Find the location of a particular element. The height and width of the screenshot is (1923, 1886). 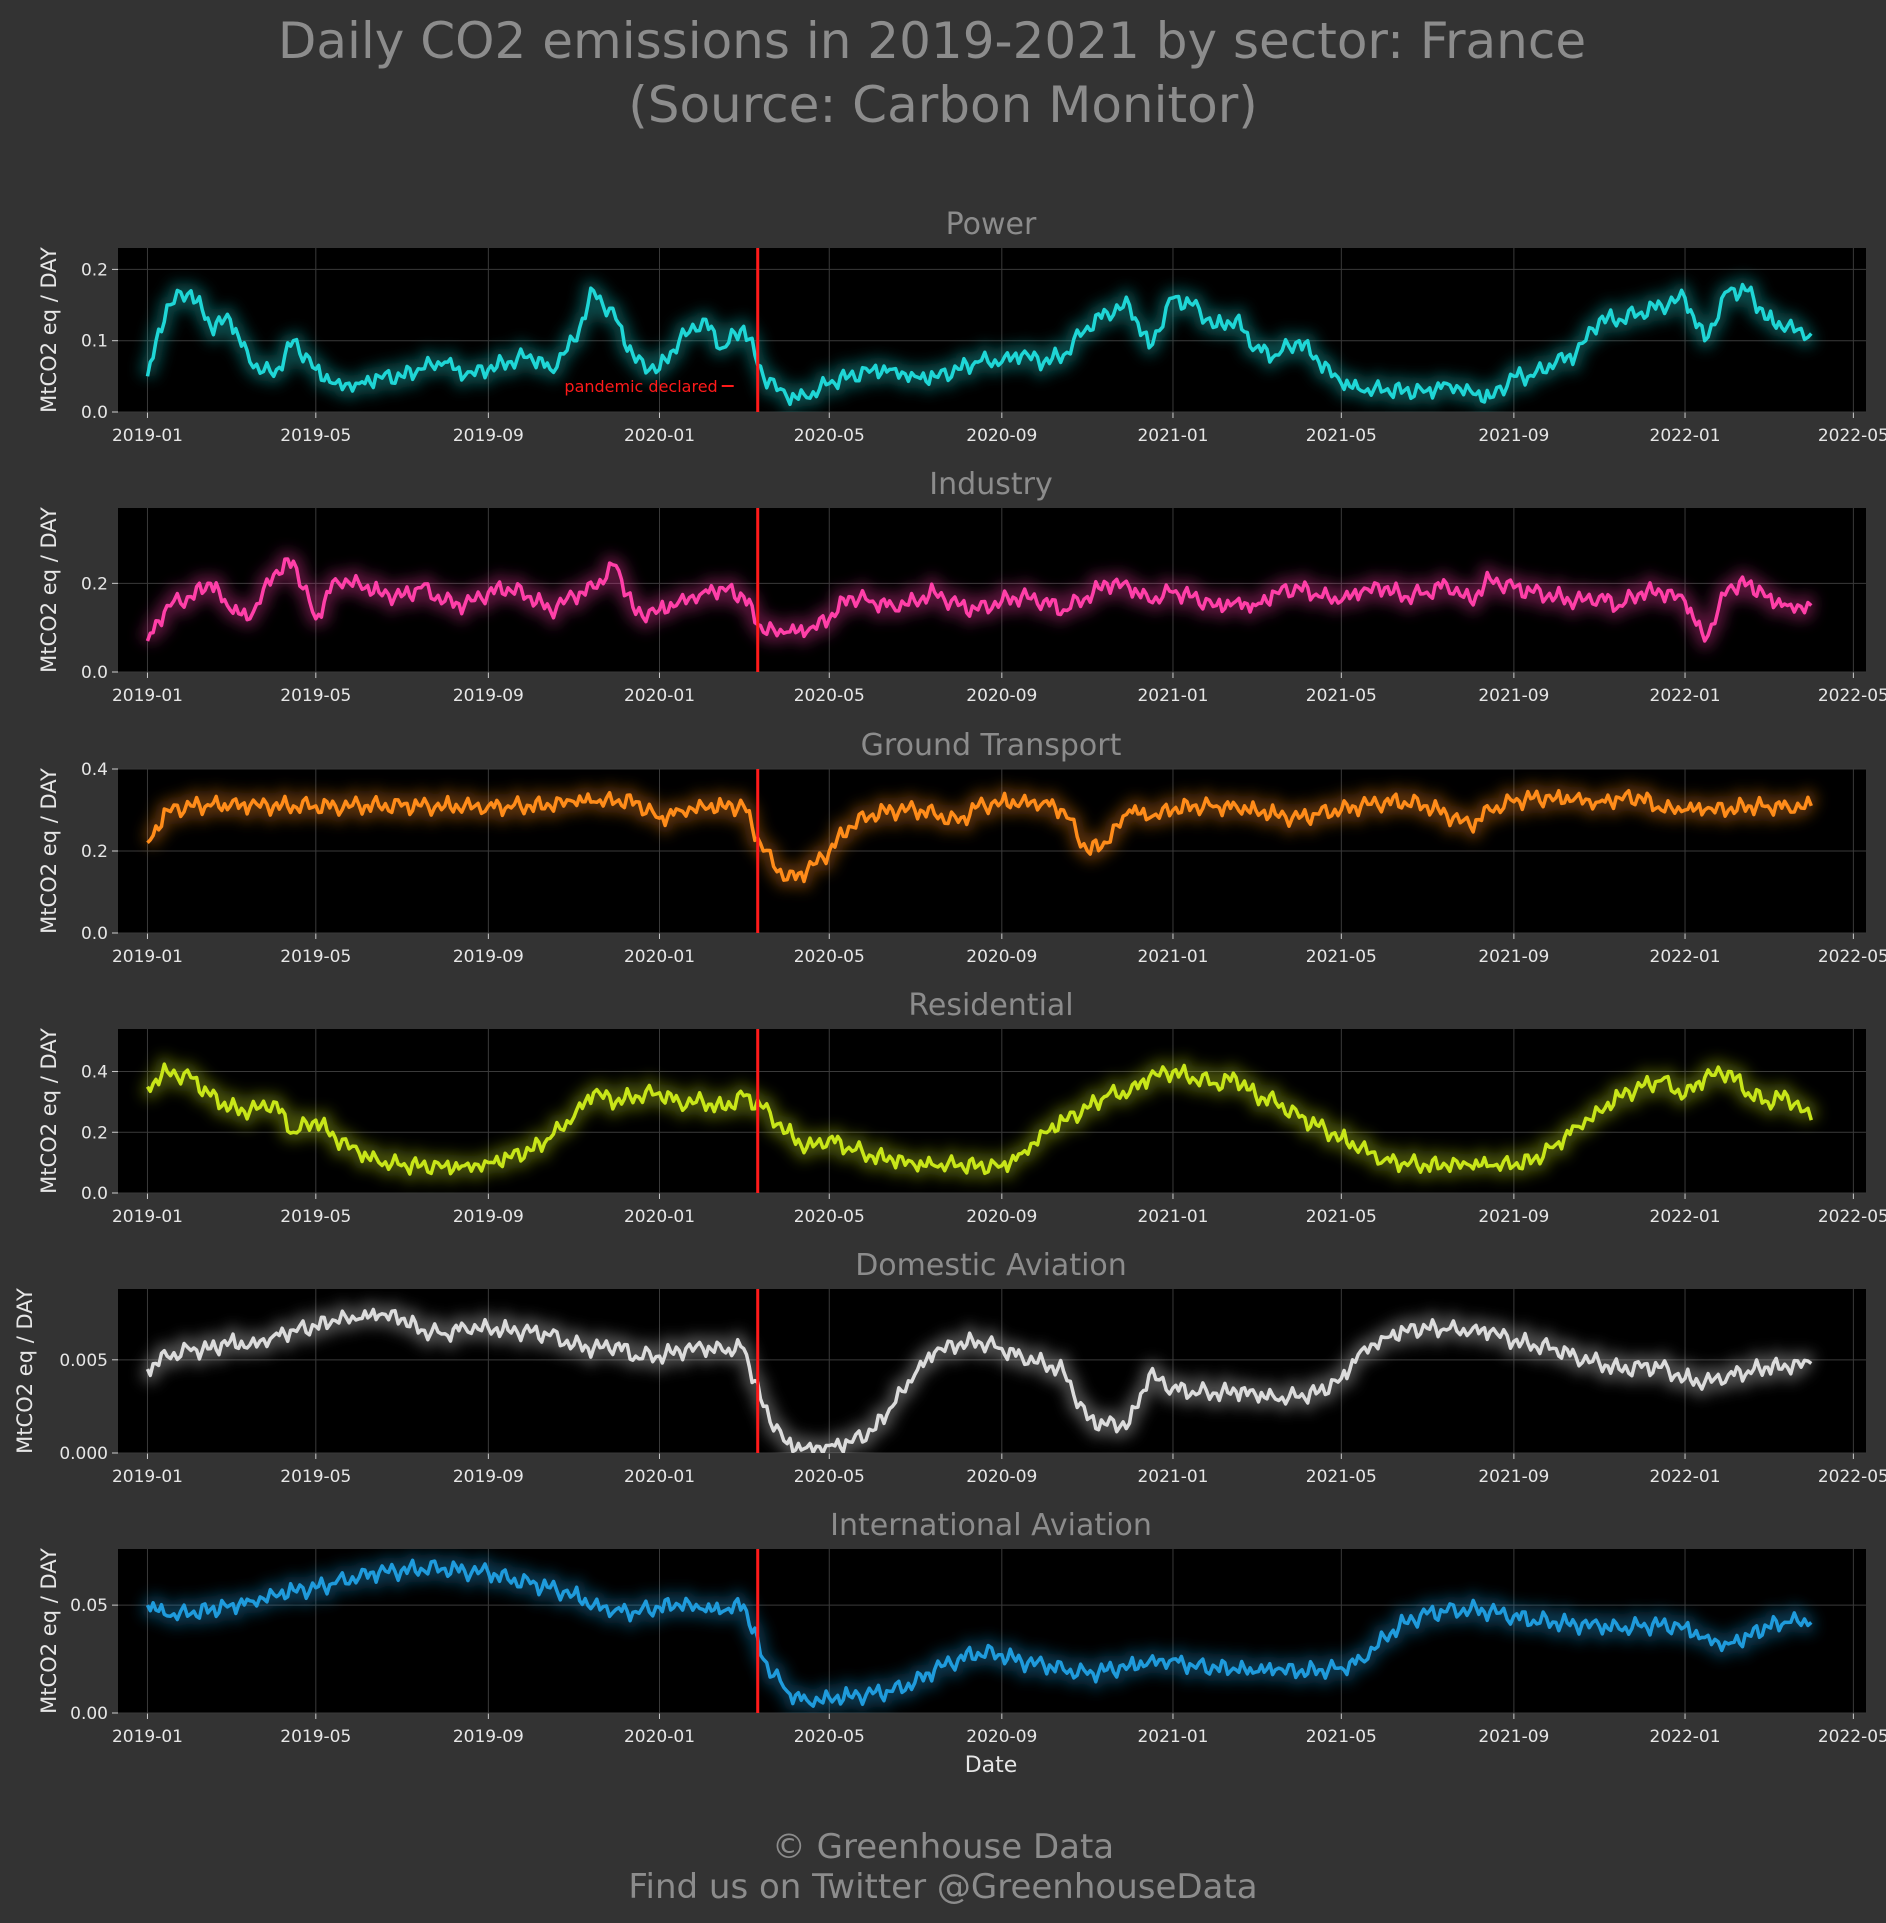

panel-title: Domestic Aviation is located at coordinates (991, 1265).